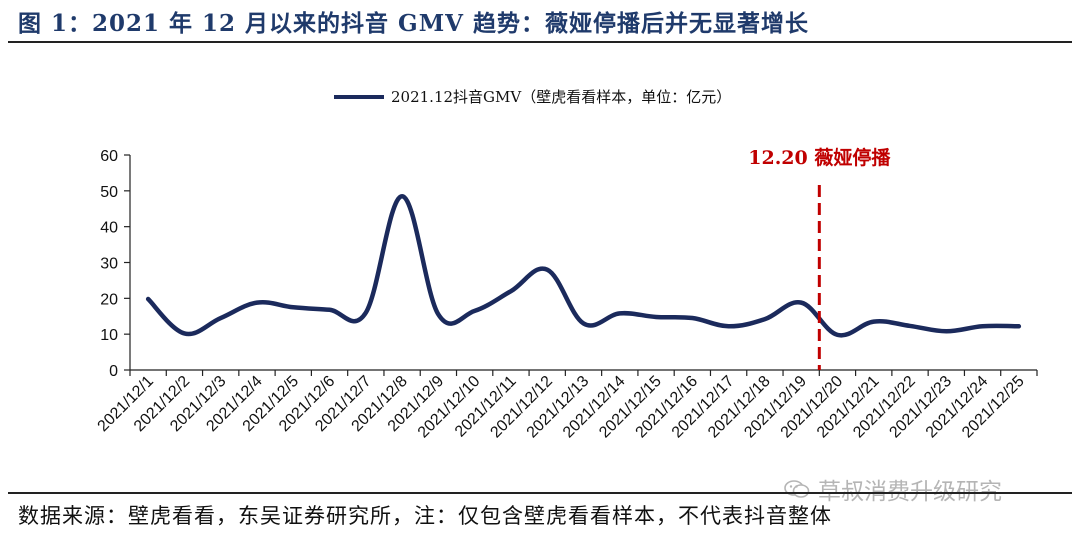 This screenshot has width=1080, height=536. I want to click on y-tick-label: 30, so click(109, 264).